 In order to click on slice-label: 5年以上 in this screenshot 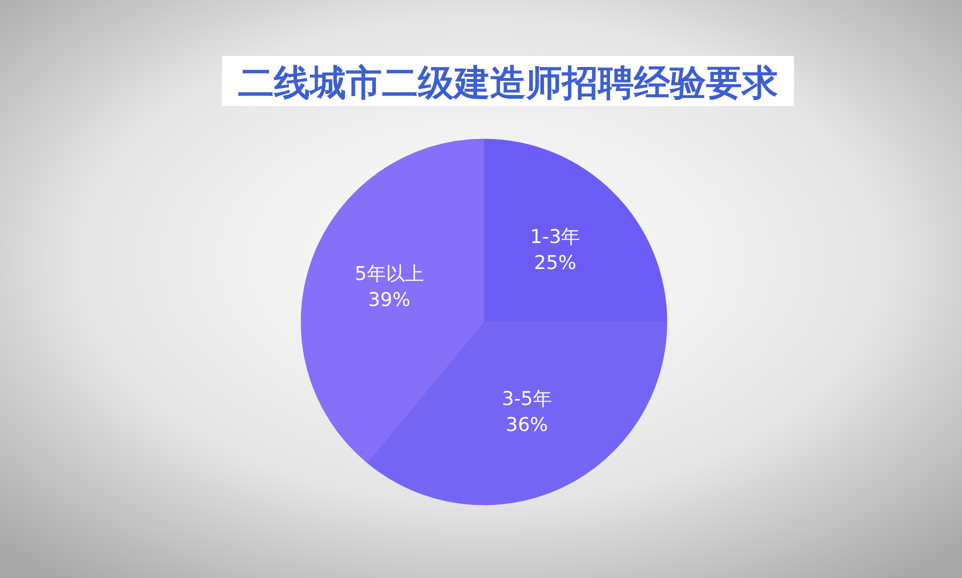, I will do `click(389, 273)`.